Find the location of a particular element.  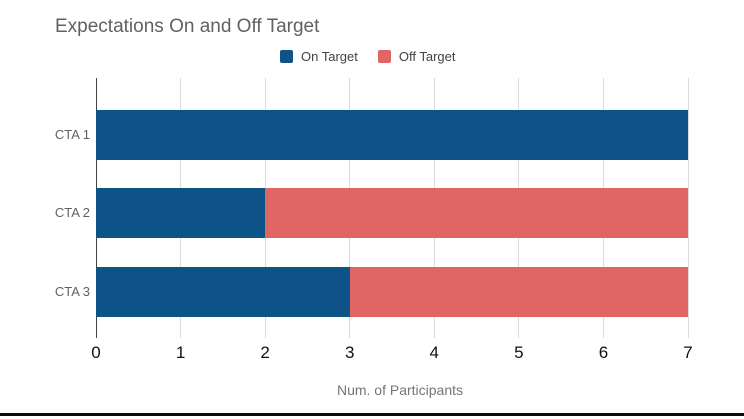

x-tick-label: 7 is located at coordinates (688, 352).